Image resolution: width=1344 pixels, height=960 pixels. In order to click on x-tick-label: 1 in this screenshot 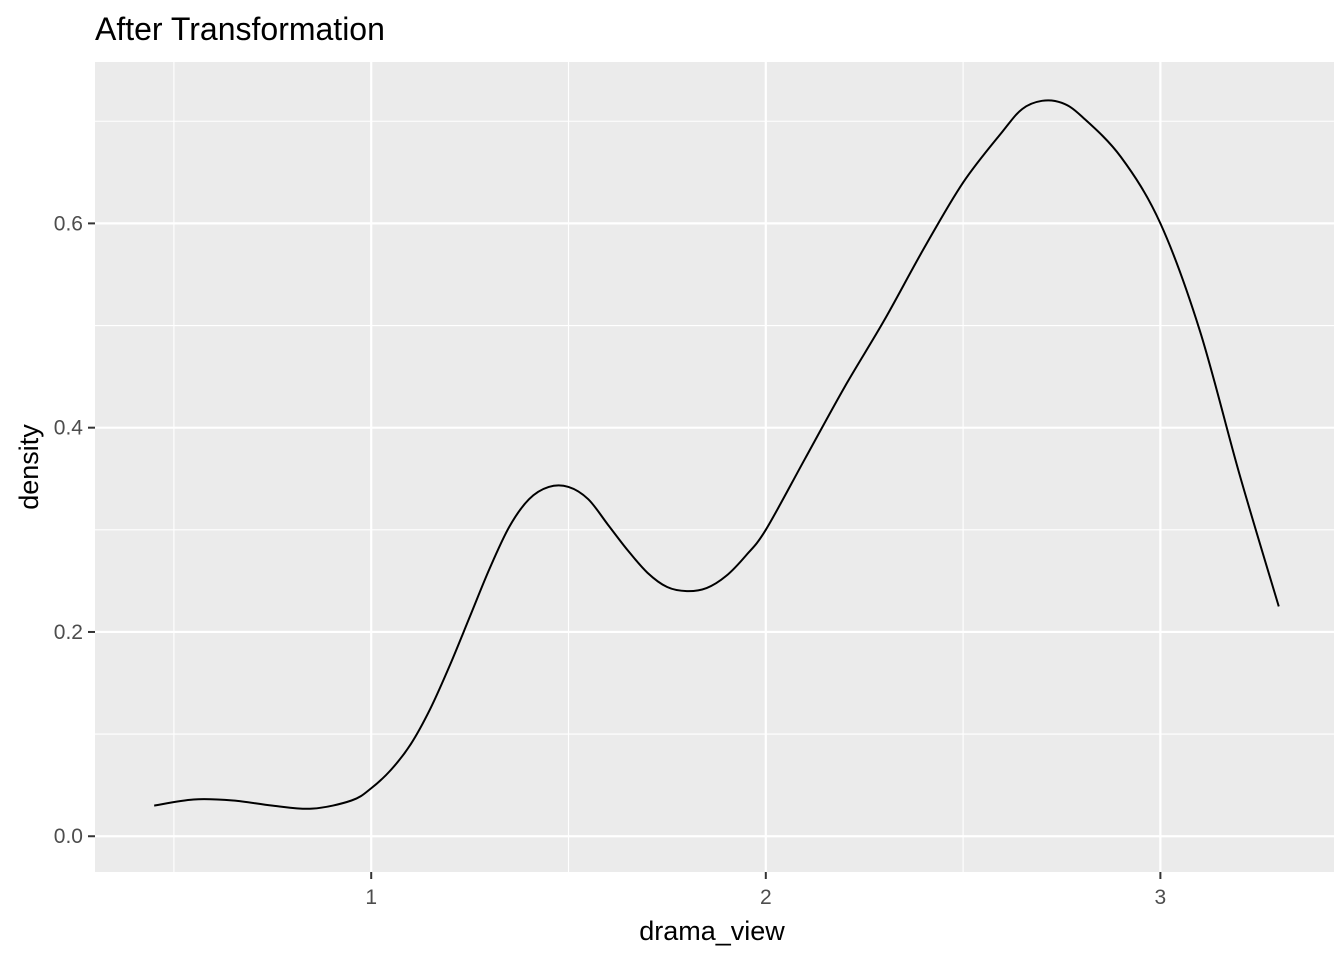, I will do `click(371, 897)`.